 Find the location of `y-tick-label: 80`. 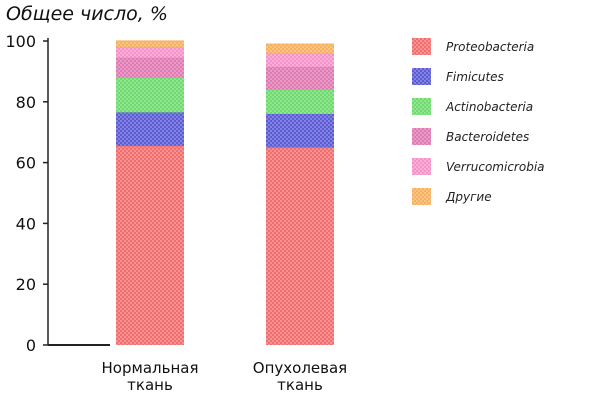

y-tick-label: 80 is located at coordinates (26, 102).